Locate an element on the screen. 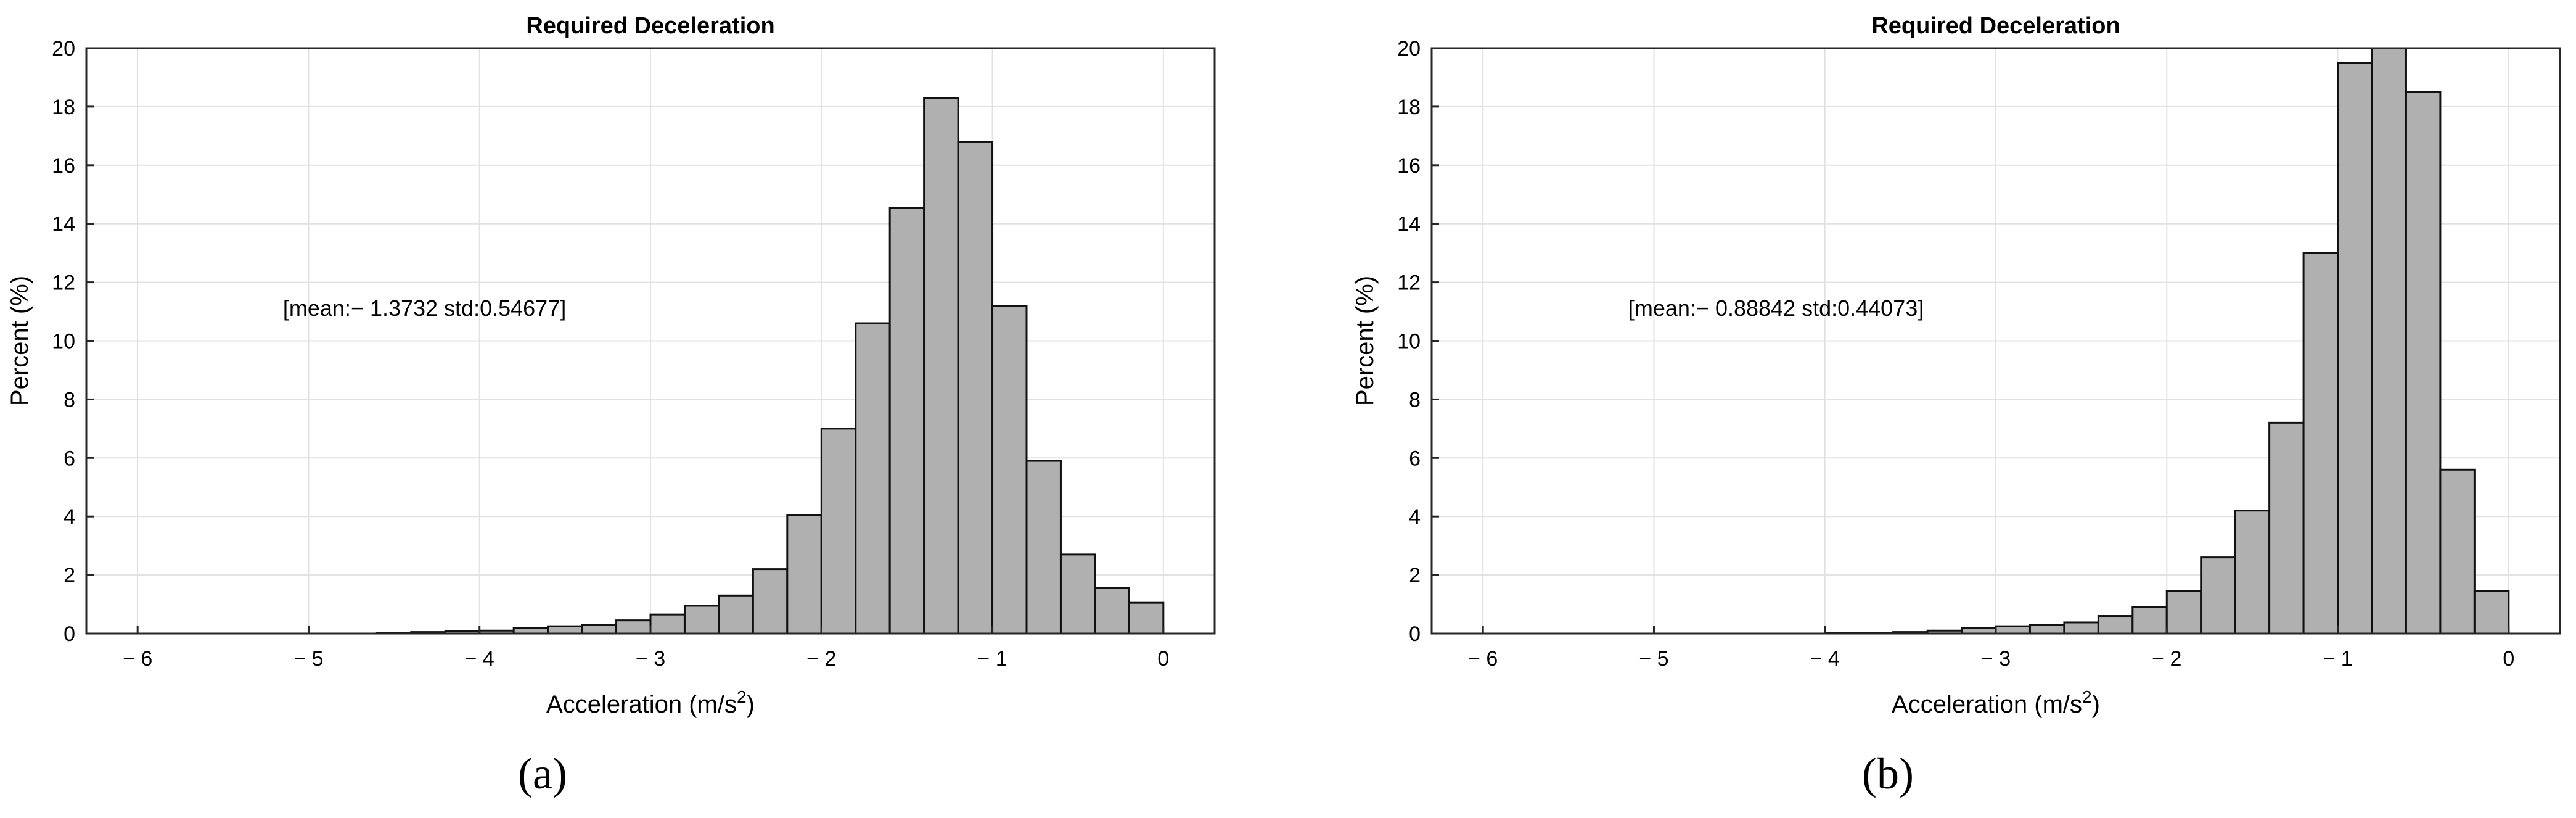 The image size is (2576, 818). stats-annotation: [mean:− 1.3732 std:0.54677] is located at coordinates (424, 308).